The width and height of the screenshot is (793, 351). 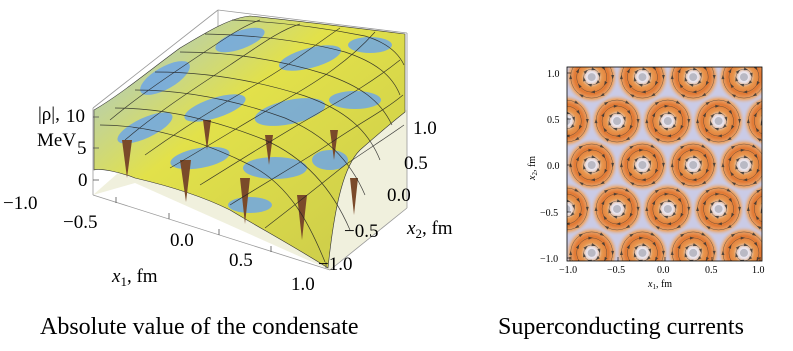 I want to click on surface-ticks, so click(x=210, y=192).